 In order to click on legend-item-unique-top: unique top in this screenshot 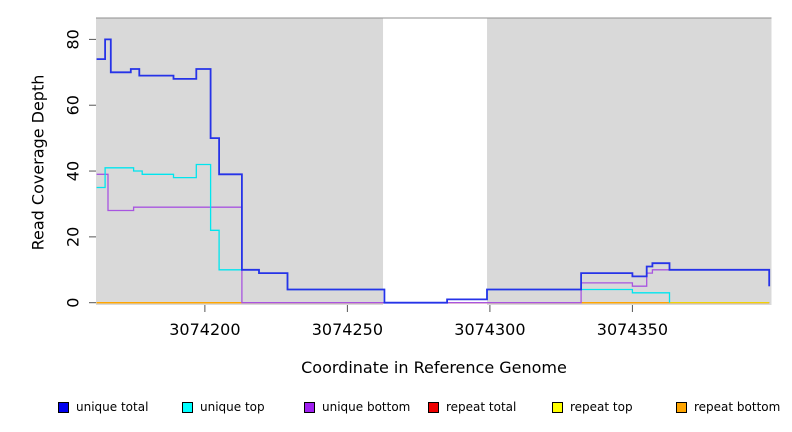, I will do `click(223, 407)`.